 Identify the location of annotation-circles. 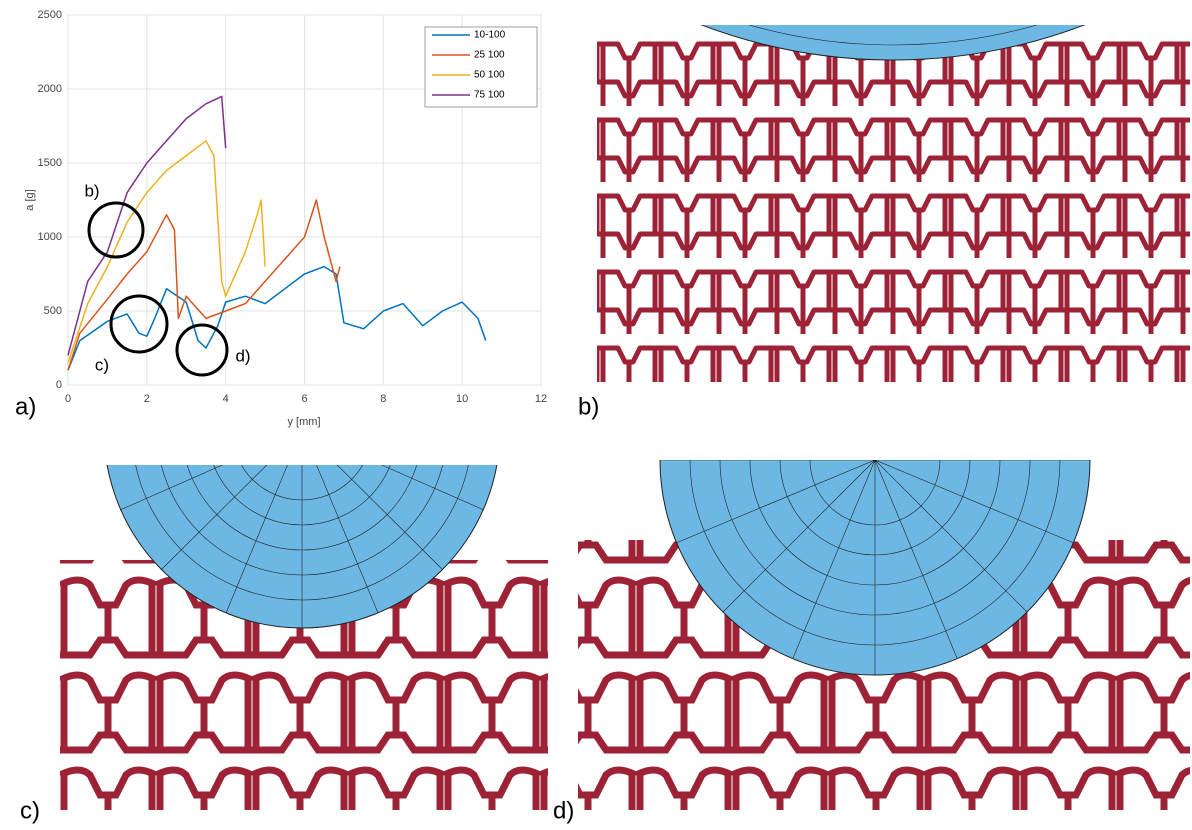
(158, 289).